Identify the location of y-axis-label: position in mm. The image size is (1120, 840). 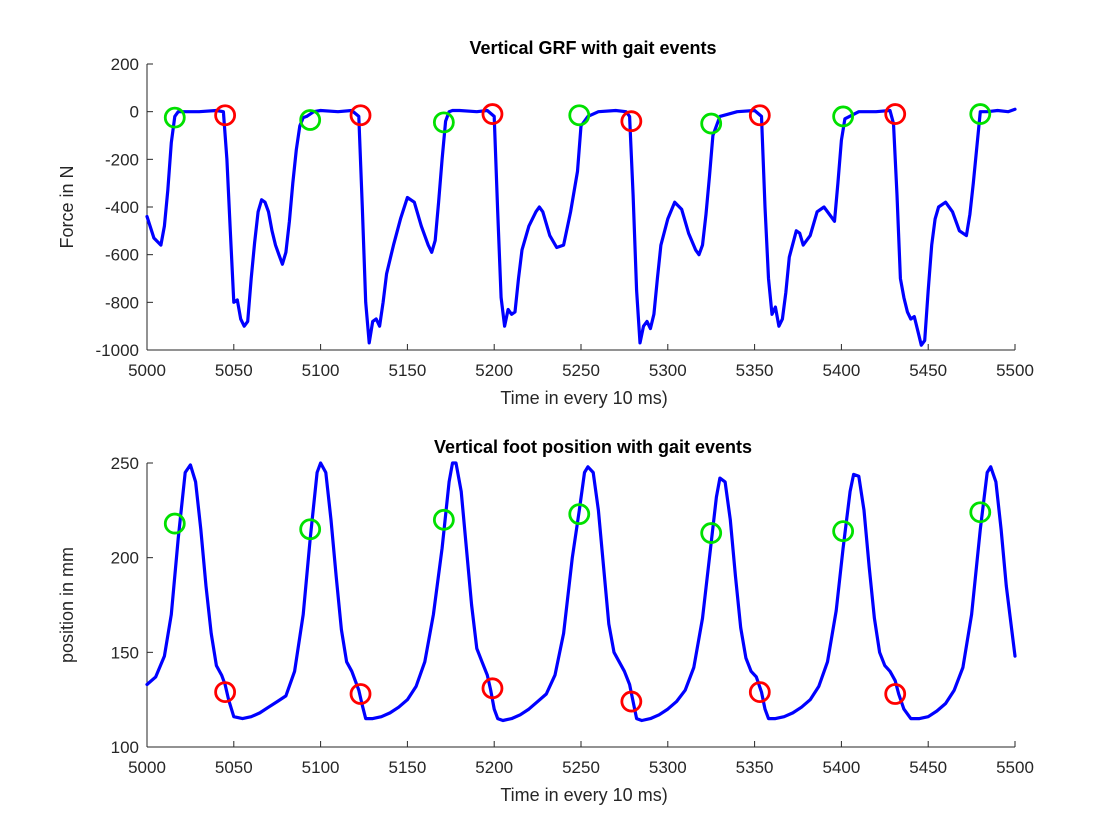
(67, 605).